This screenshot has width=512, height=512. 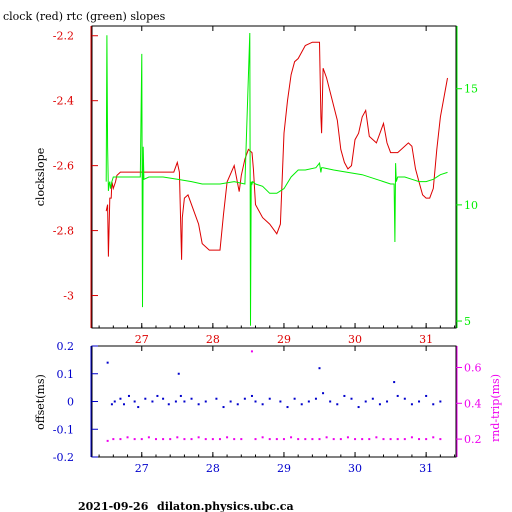 What do you see at coordinates (471, 89) in the screenshot?
I see `slope-y2-tick-label: 15` at bounding box center [471, 89].